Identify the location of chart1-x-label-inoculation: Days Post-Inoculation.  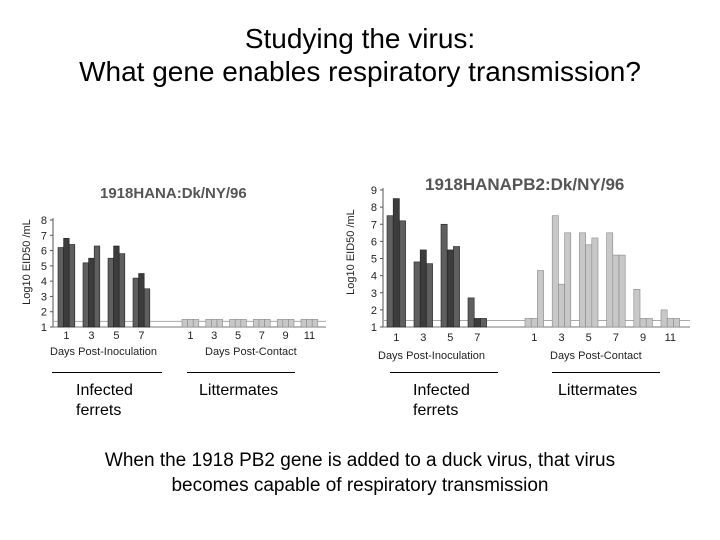
(103, 352).